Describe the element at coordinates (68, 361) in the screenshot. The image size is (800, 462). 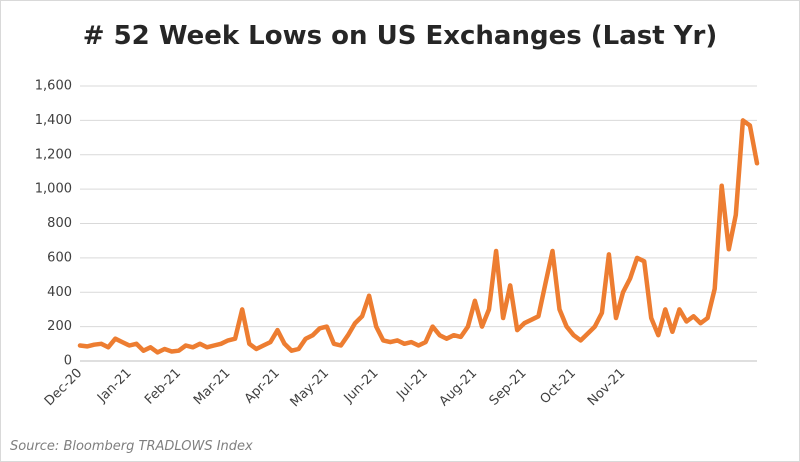
I see `y-tick-label: 0` at that location.